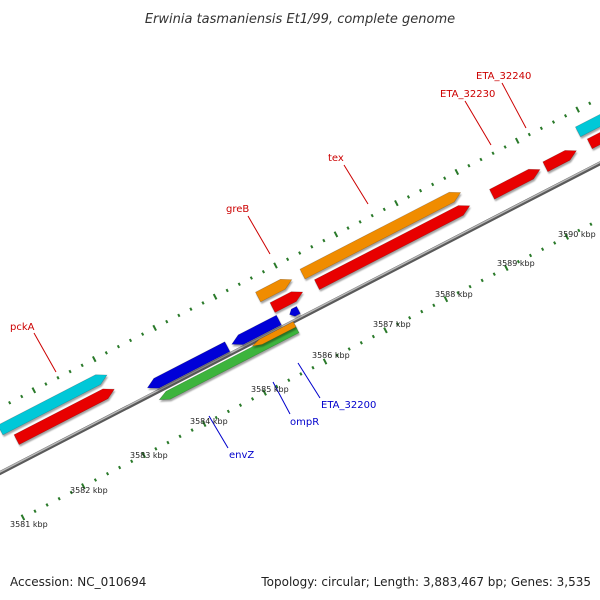  I want to click on gene-arrow-ompR-blue, so click(256, 329).